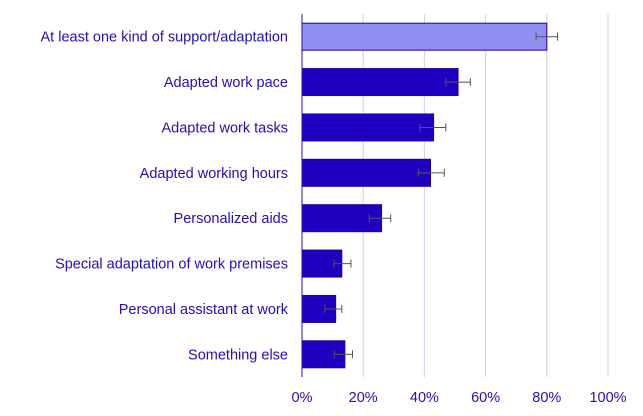 This screenshot has height=416, width=643. Describe the element at coordinates (424, 398) in the screenshot. I see `x-tick-label: 40%` at that location.